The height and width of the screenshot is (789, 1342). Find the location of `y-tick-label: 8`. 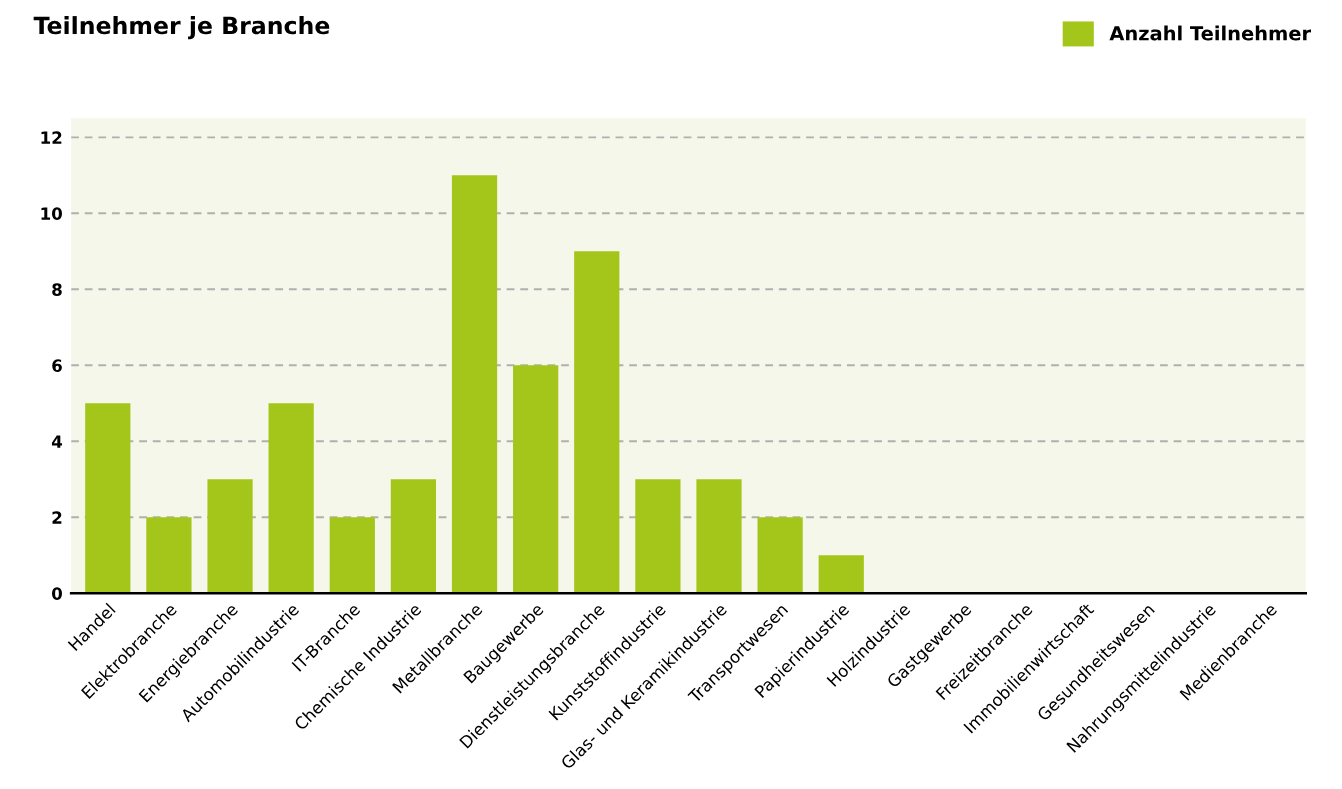

y-tick-label: 8 is located at coordinates (57, 289).